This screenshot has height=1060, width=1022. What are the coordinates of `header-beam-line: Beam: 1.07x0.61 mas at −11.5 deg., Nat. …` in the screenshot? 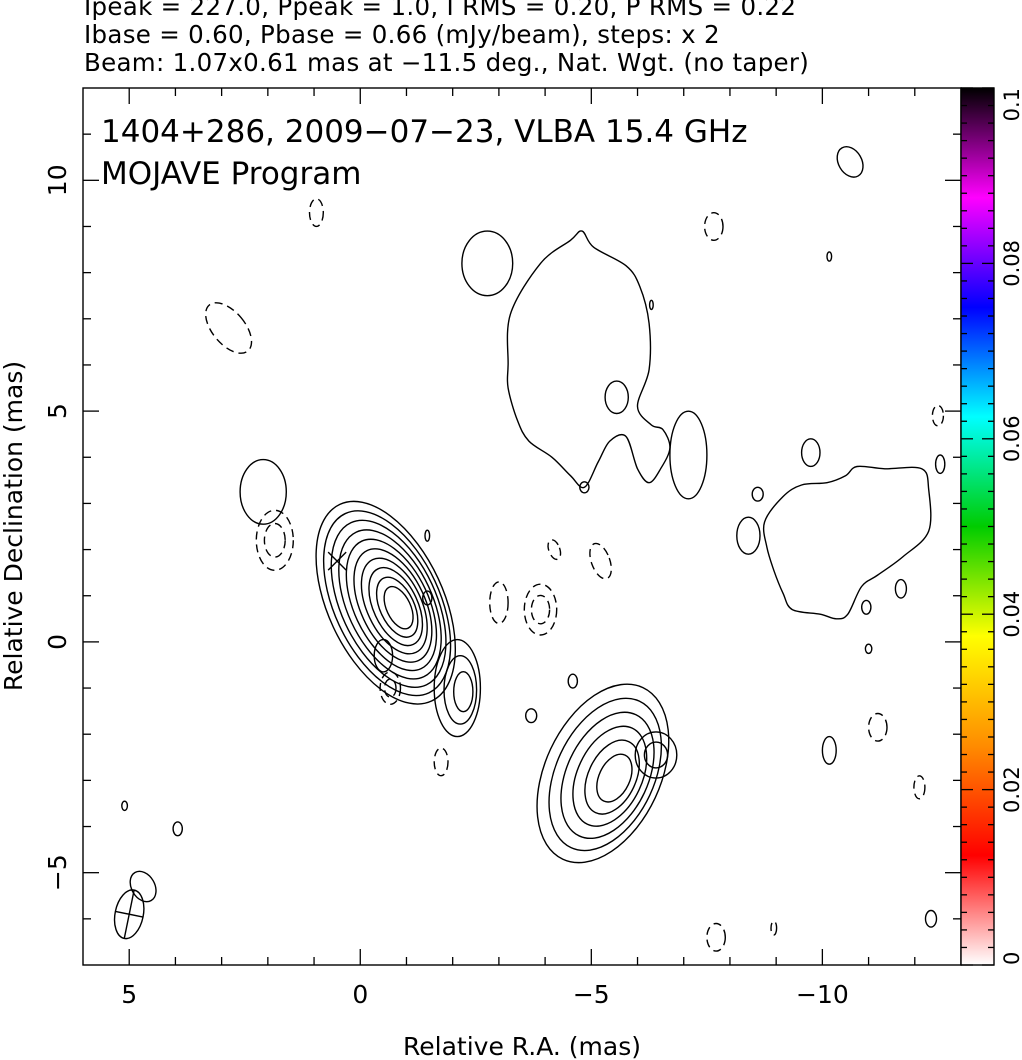 It's located at (447, 62).